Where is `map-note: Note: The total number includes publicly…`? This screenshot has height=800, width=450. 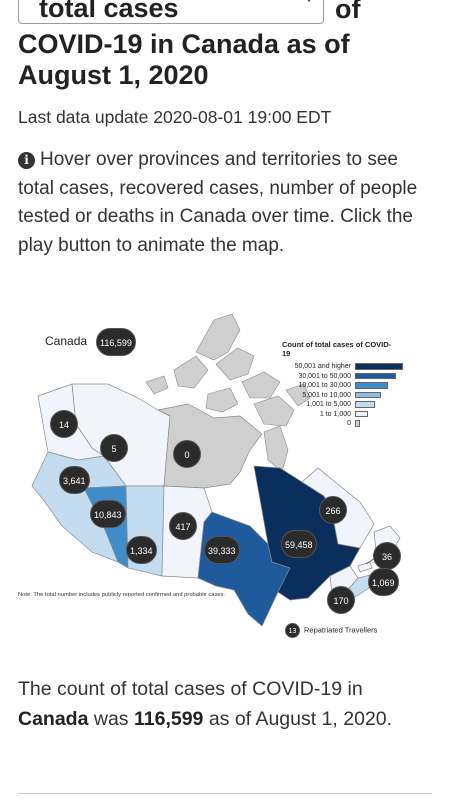
map-note: Note: The total number includes publicly… is located at coordinates (122, 595).